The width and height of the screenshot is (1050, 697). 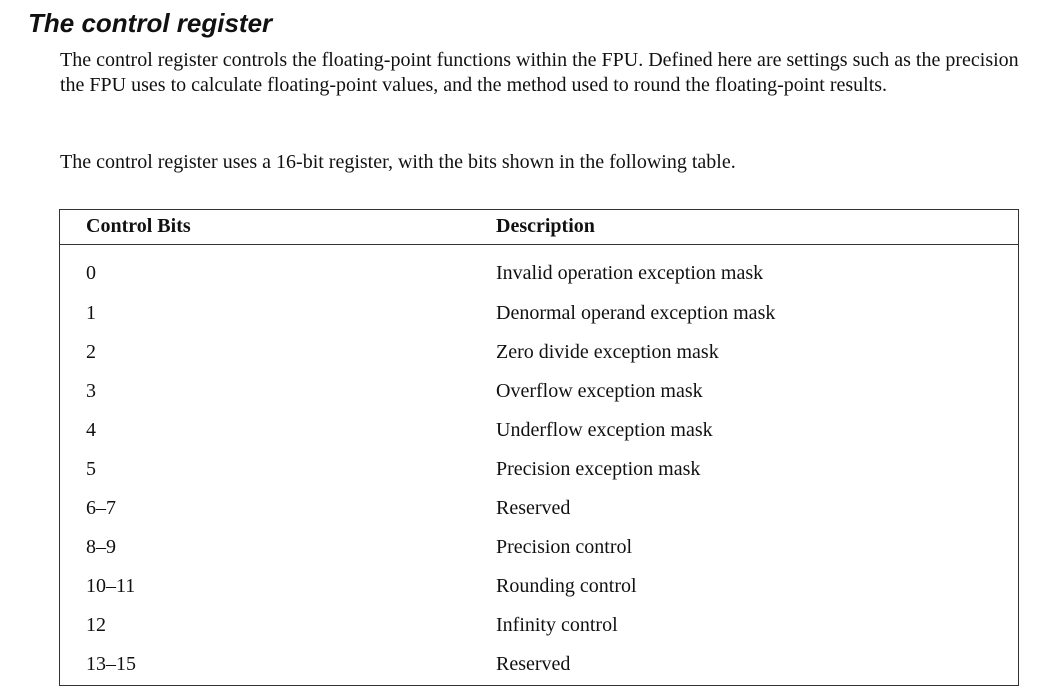 I want to click on control-bits-cell: 4, so click(x=91, y=430).